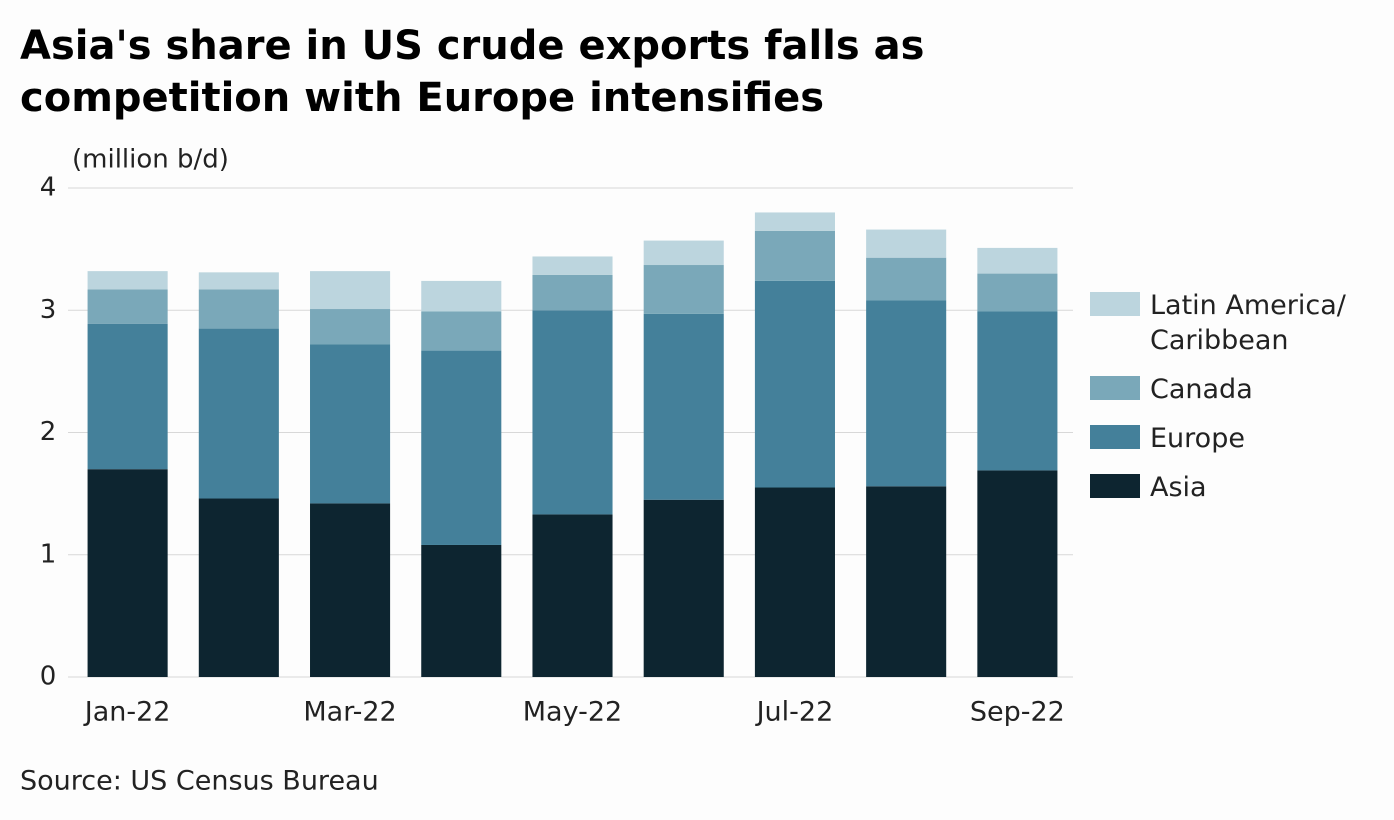 The height and width of the screenshot is (820, 1394). What do you see at coordinates (1178, 487) in the screenshot?
I see `legend-label: Asia` at bounding box center [1178, 487].